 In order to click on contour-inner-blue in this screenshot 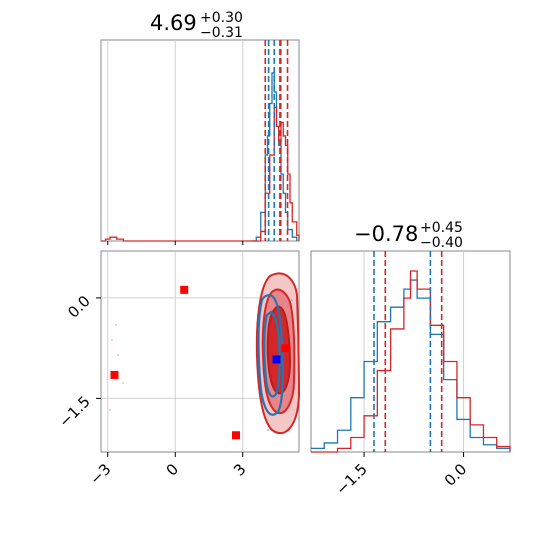, I will do `click(272, 354)`.